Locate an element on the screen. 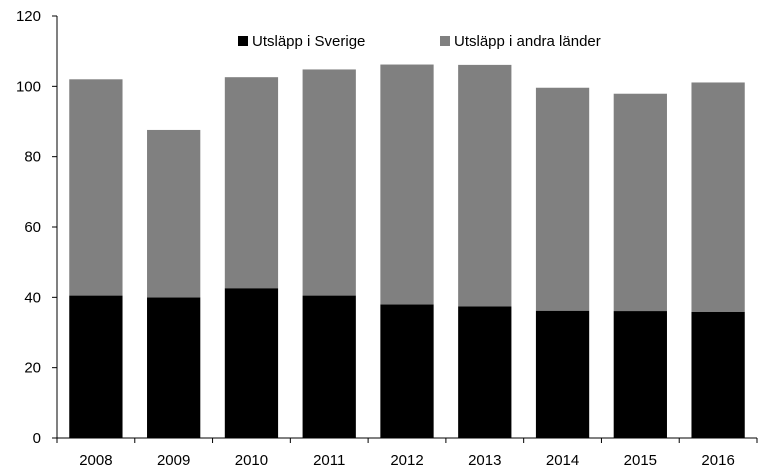  legend-label-0: Utsläpp i Sverige is located at coordinates (308, 41).